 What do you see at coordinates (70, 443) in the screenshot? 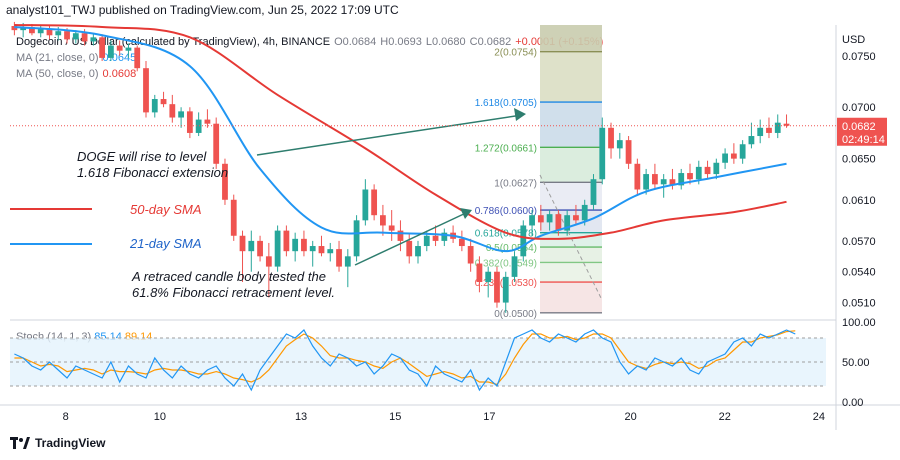
I see `tradingview-brand: TradingView` at bounding box center [70, 443].